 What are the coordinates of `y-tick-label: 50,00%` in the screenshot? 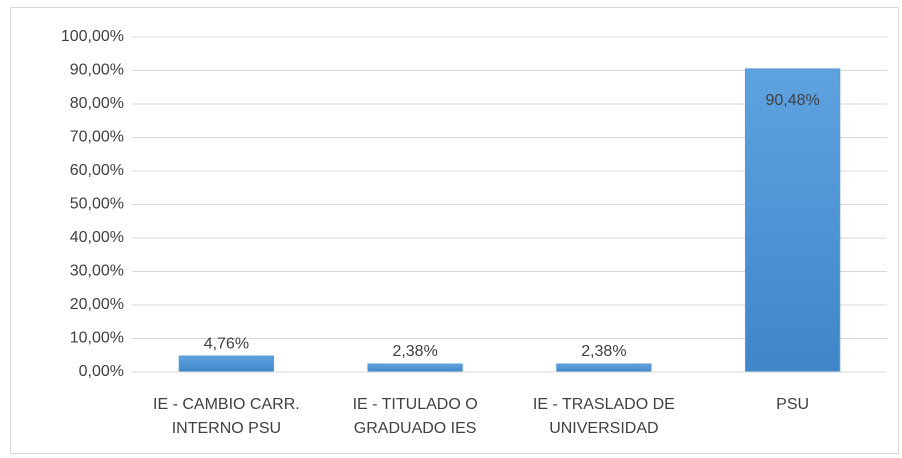 It's located at (97, 204).